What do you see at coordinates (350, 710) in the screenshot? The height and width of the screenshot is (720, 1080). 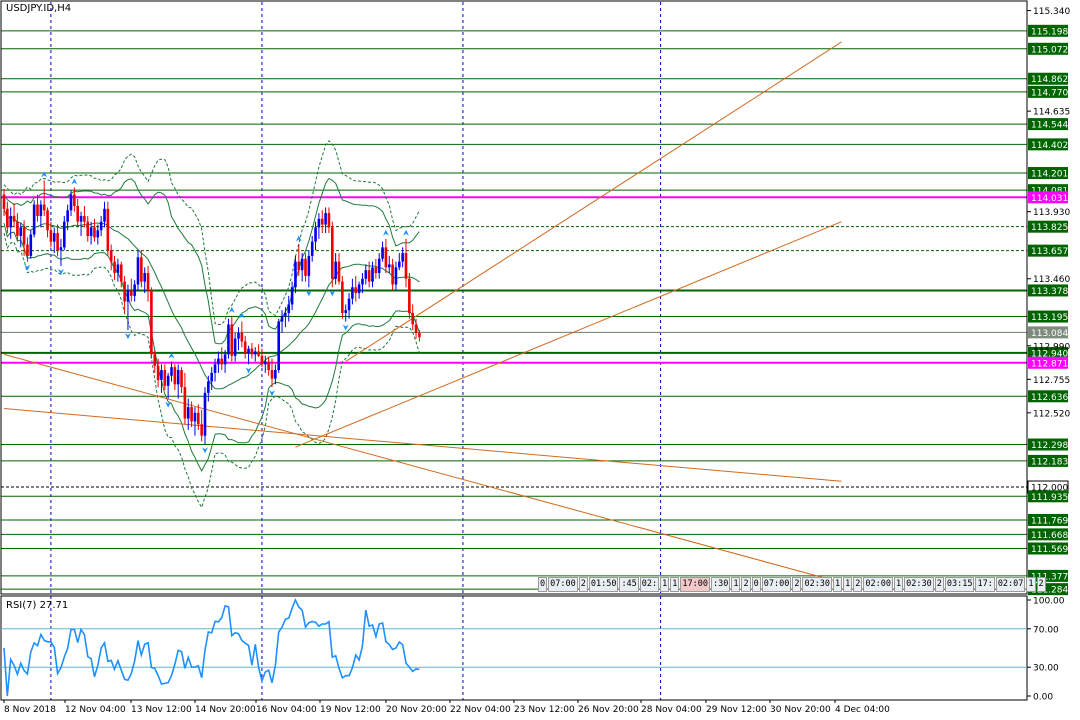 I see `time-tick-label: 19 Nov 12:00` at bounding box center [350, 710].